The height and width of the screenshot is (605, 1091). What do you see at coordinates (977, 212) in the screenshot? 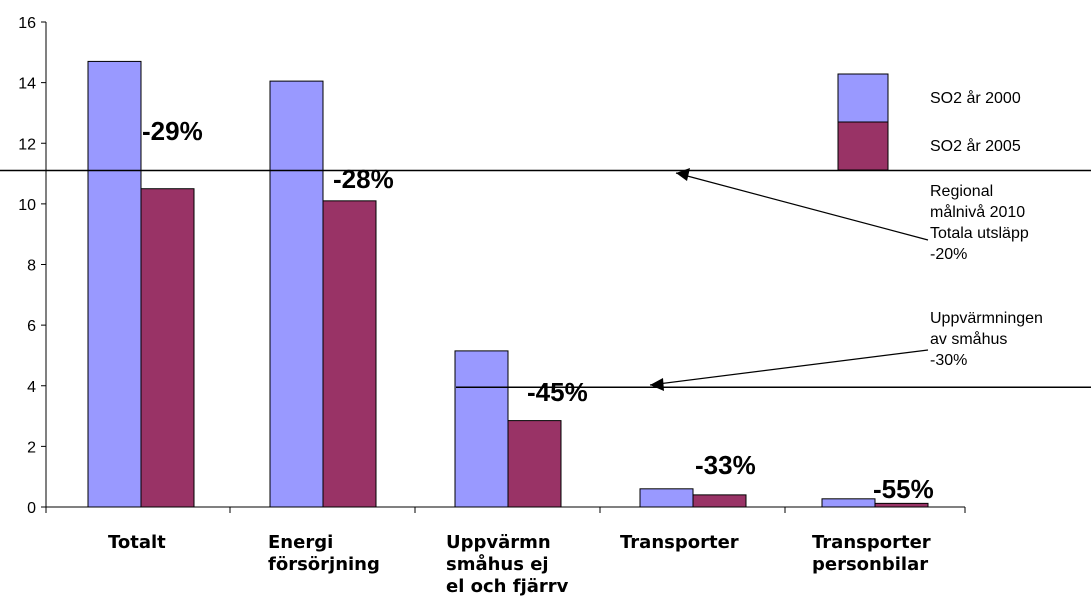
I see `reference-annotation: målnivå 2010` at bounding box center [977, 212].